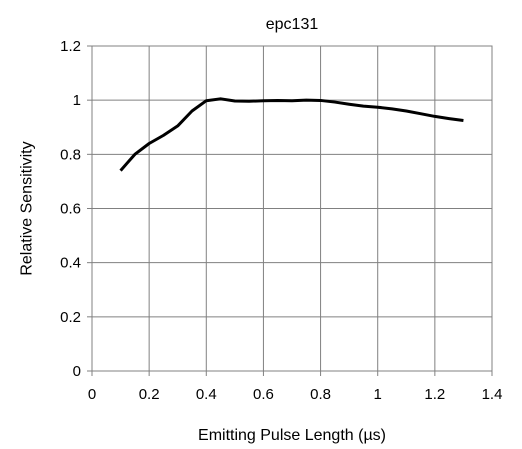 The height and width of the screenshot is (449, 522). What do you see at coordinates (492, 394) in the screenshot?
I see `x-tick-label: 1.4` at bounding box center [492, 394].